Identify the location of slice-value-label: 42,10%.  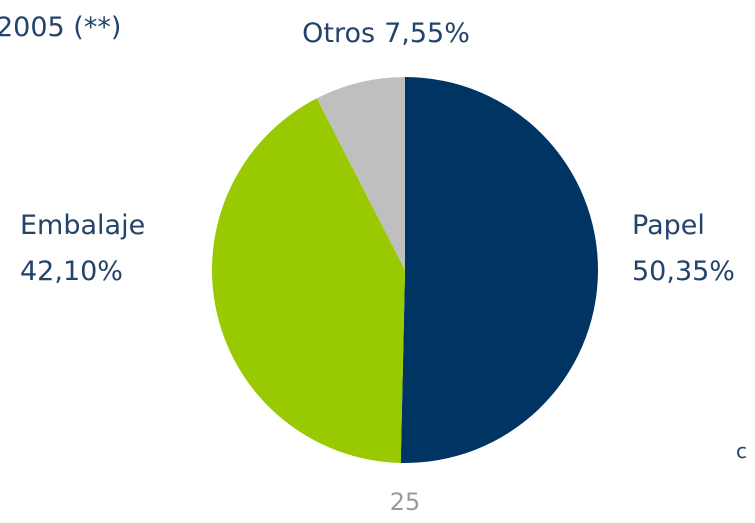
(71, 271).